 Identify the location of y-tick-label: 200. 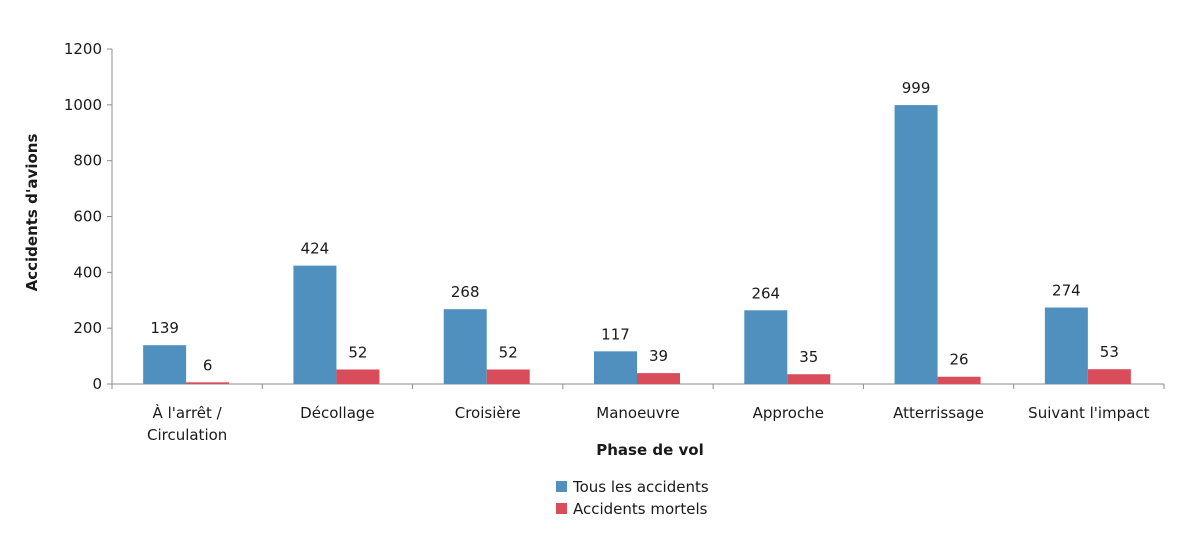
(87, 328).